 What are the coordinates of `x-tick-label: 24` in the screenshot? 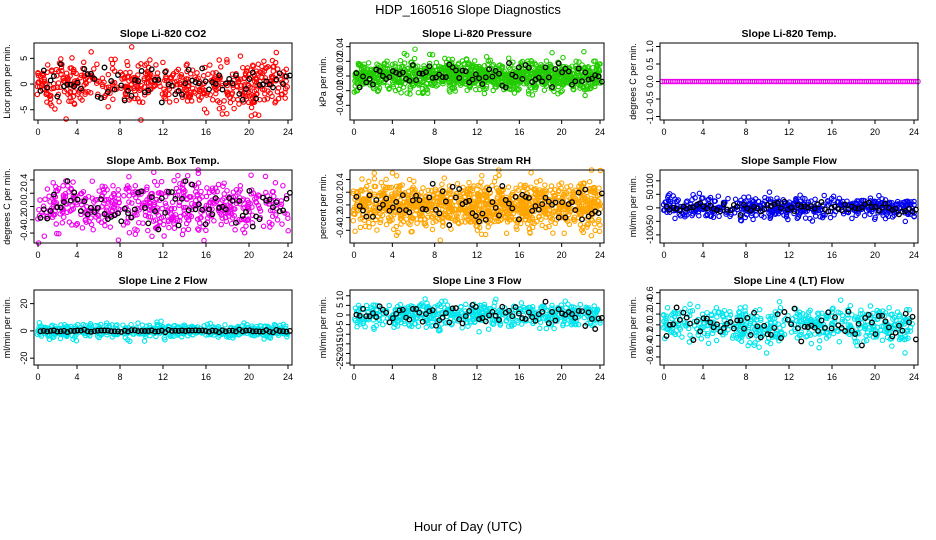 It's located at (600, 132).